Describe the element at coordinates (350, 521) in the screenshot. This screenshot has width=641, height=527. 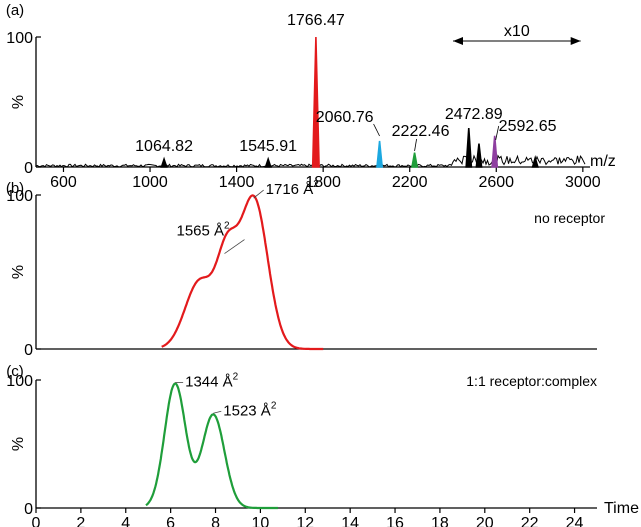
I see `x-tick-label: 14` at that location.